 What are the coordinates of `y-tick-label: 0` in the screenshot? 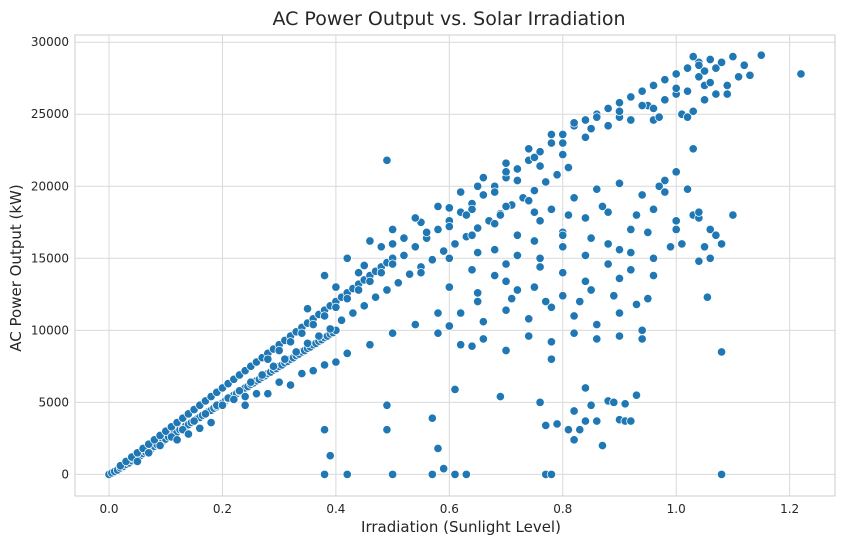 It's located at (65, 474).